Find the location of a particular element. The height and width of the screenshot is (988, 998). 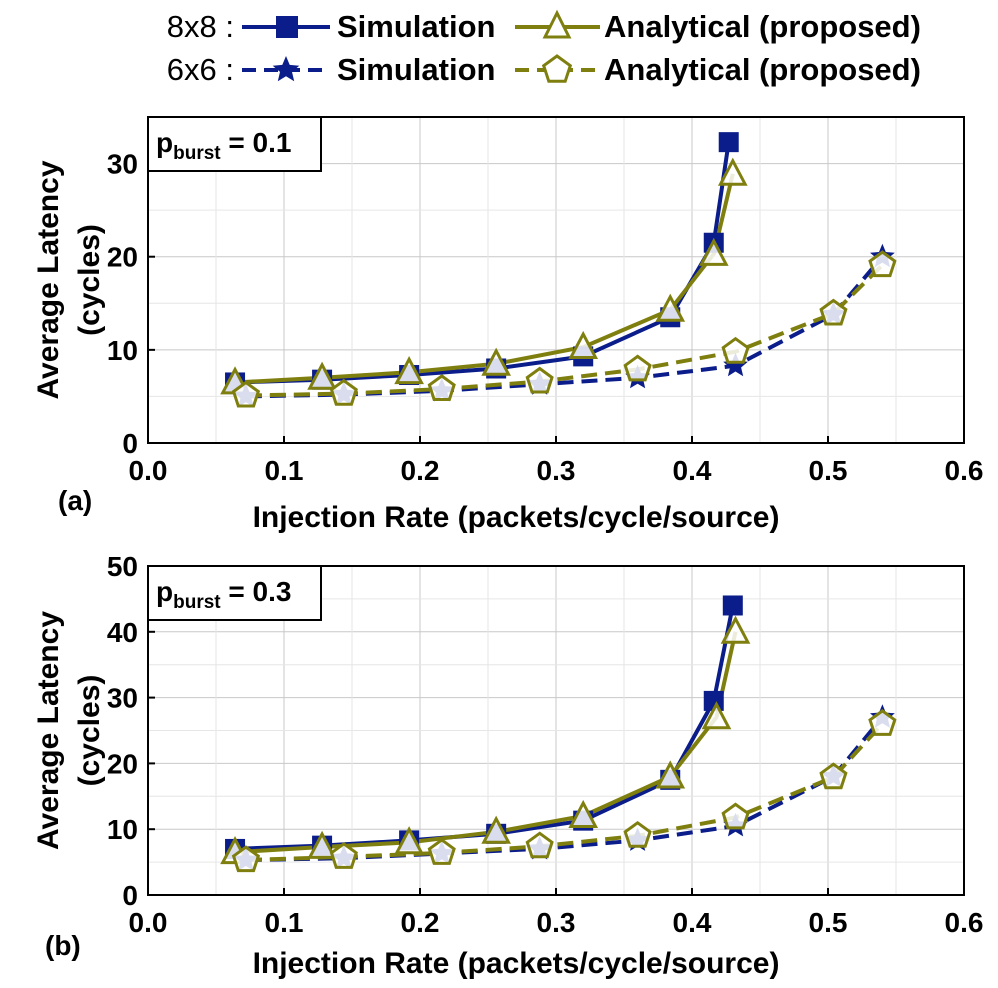

series-line-star is located at coordinates (564, 327).